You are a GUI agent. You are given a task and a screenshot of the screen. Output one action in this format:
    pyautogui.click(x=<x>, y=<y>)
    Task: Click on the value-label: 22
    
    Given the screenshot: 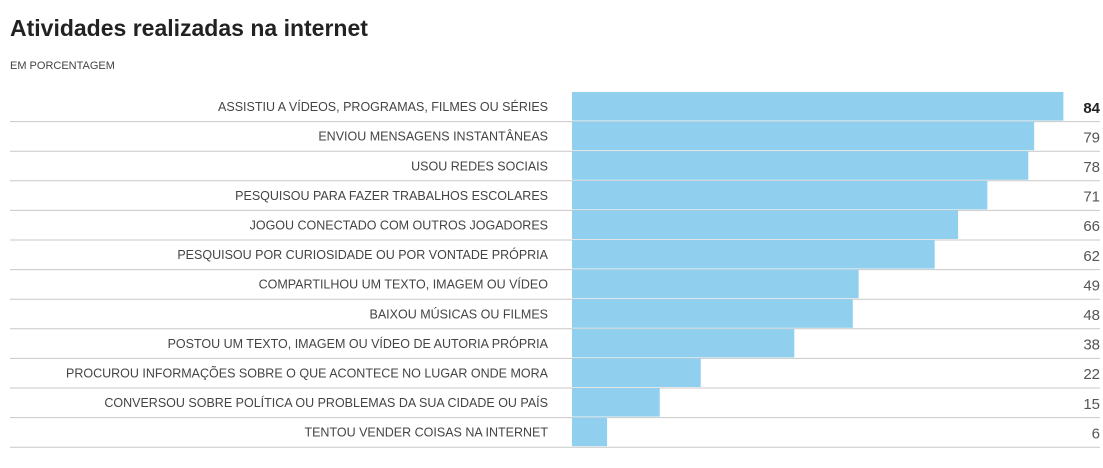 What is the action you would take?
    pyautogui.click(x=1091, y=374)
    